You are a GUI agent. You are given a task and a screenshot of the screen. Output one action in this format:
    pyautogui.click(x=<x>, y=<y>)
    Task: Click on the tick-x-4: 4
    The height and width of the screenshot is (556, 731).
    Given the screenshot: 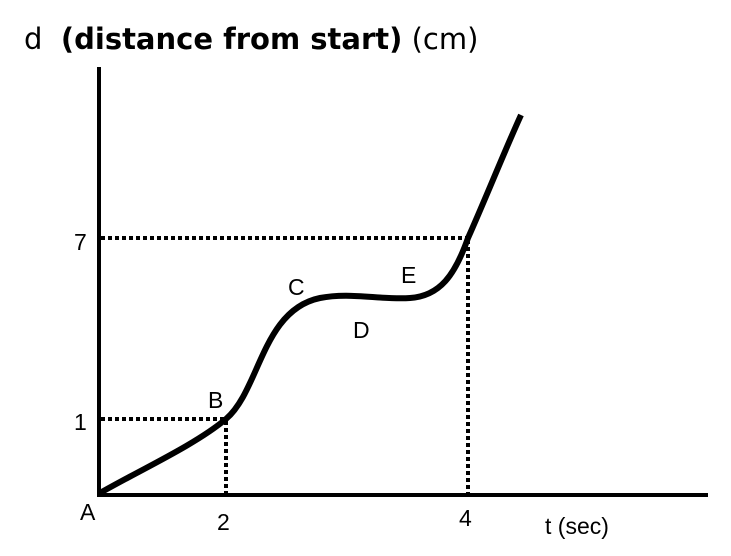 What is the action you would take?
    pyautogui.click(x=465, y=518)
    